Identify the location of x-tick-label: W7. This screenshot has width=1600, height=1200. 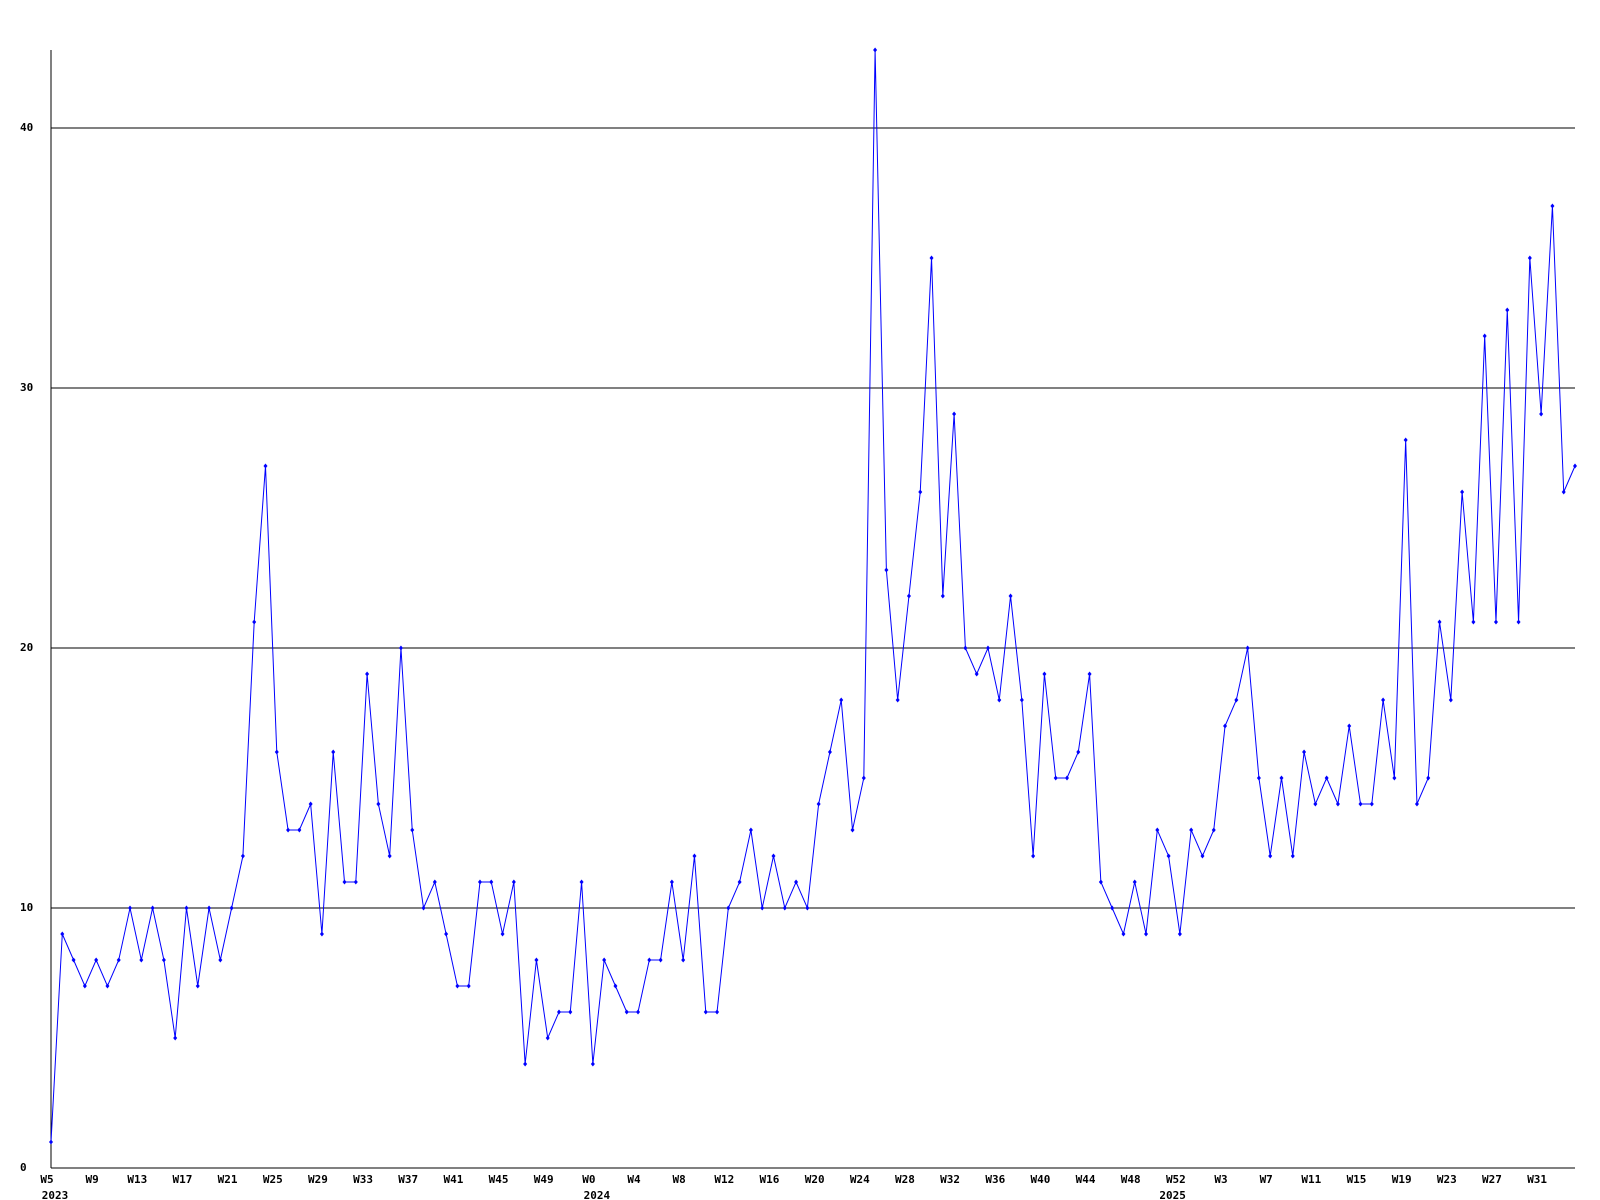
(1266, 1179).